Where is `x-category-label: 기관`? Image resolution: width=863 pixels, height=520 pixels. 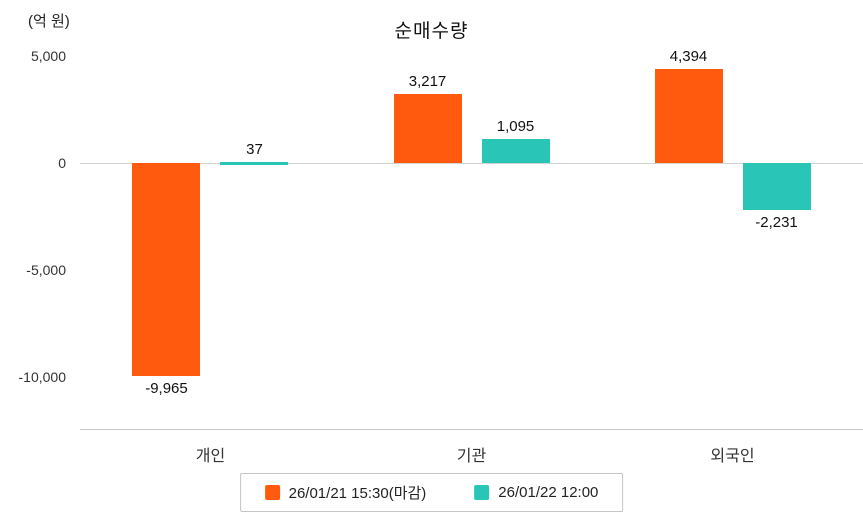 x-category-label: 기관 is located at coordinates (471, 456).